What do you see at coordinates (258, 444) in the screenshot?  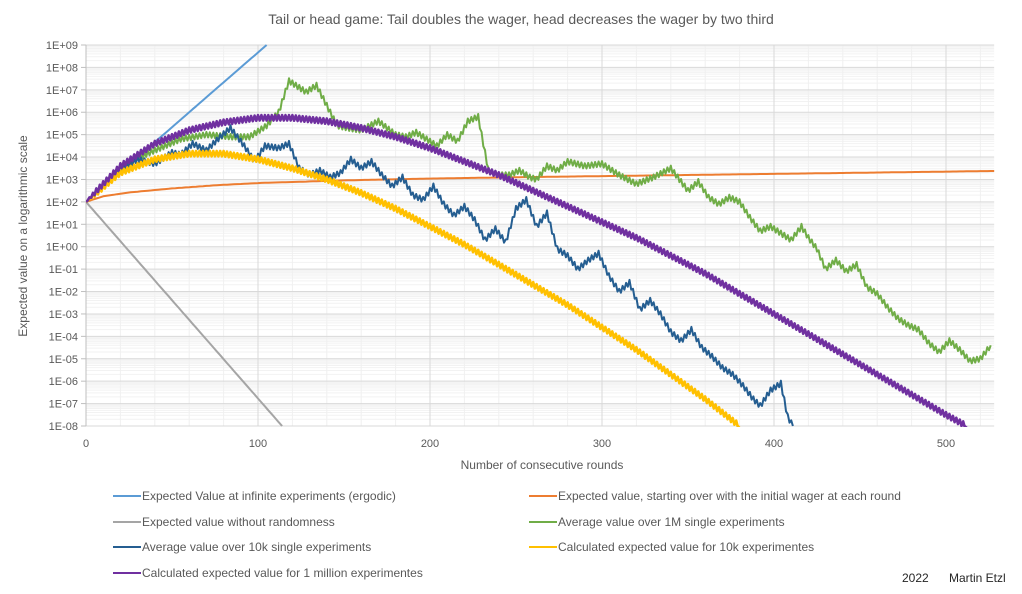 I see `x-tick-label: 100` at bounding box center [258, 444].